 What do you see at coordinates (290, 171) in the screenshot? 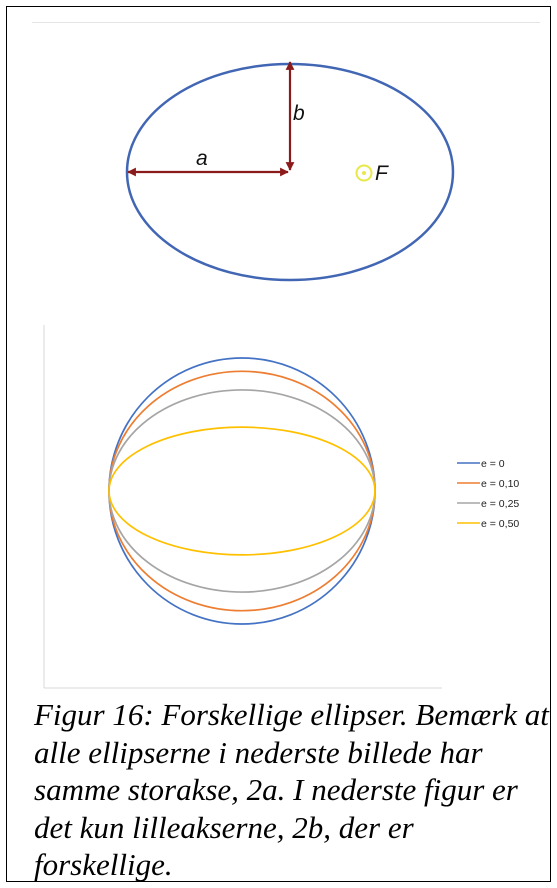
I see `ellipse-axes-diagram: a b F` at bounding box center [290, 171].